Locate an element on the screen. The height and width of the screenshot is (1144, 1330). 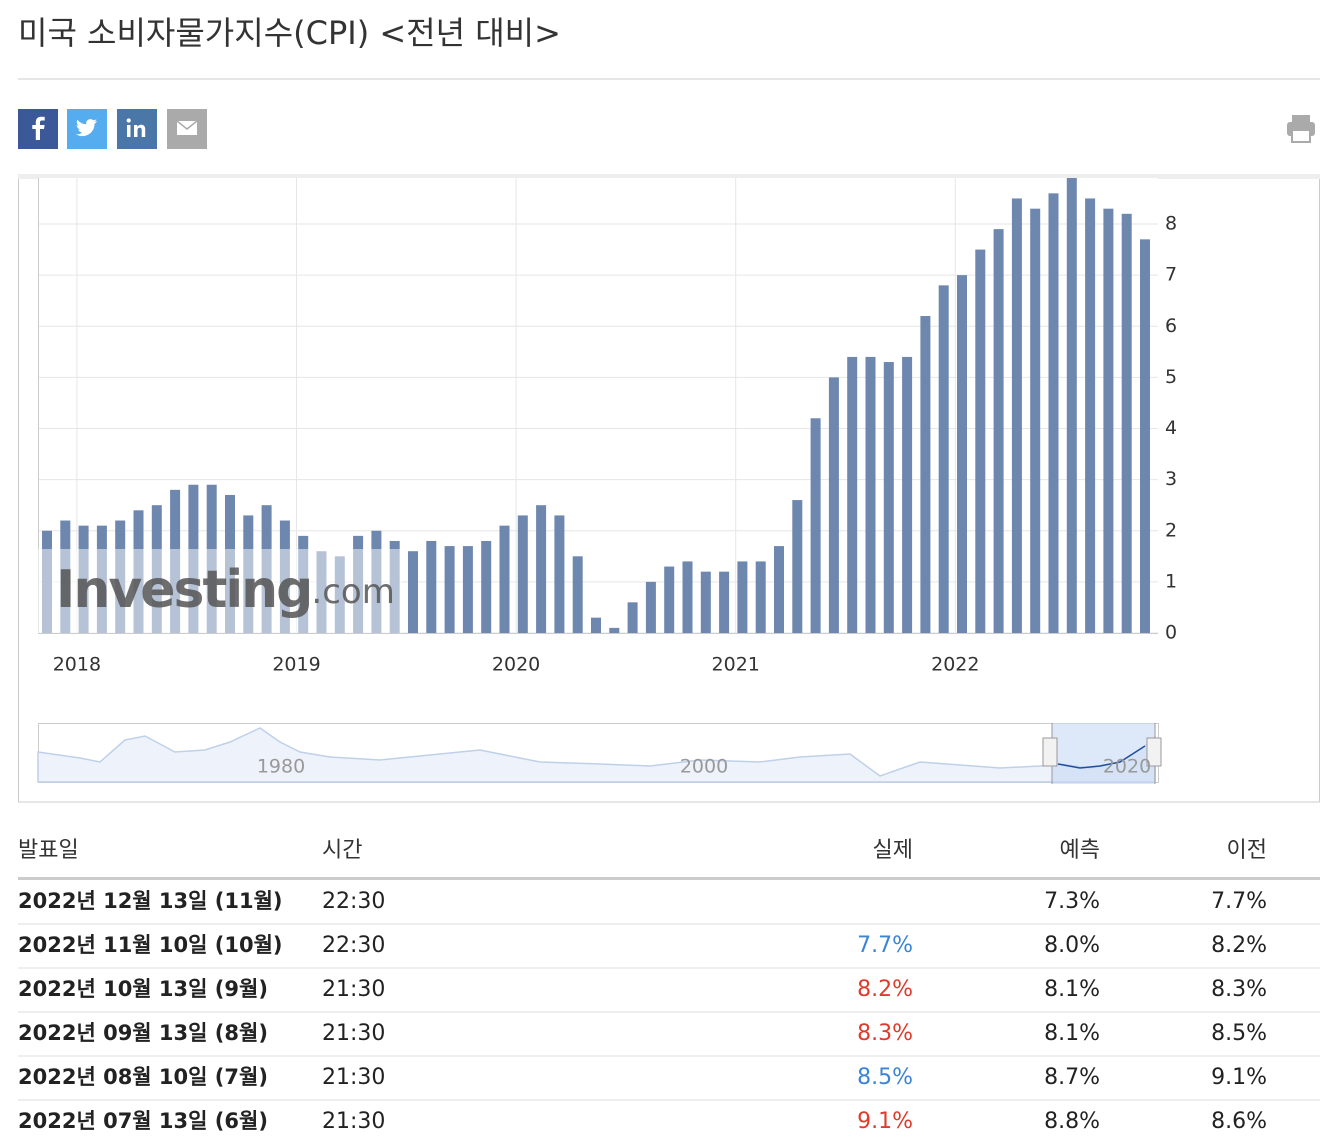
x-tick-label: 2018 is located at coordinates (77, 665).